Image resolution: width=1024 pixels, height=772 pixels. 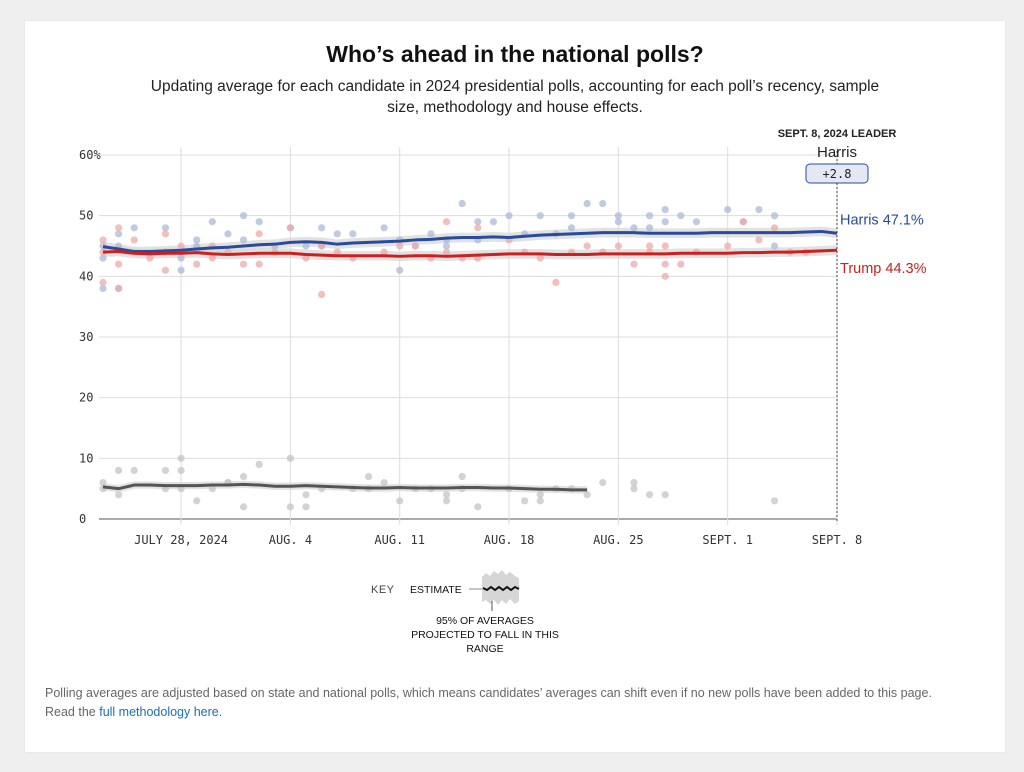 What do you see at coordinates (727, 540) in the screenshot?
I see `x-tick-label: SEPT. 1` at bounding box center [727, 540].